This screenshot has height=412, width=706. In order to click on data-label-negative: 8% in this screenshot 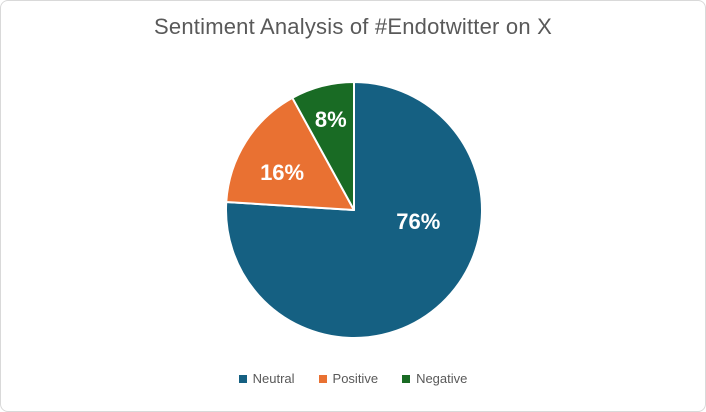, I will do `click(331, 119)`.